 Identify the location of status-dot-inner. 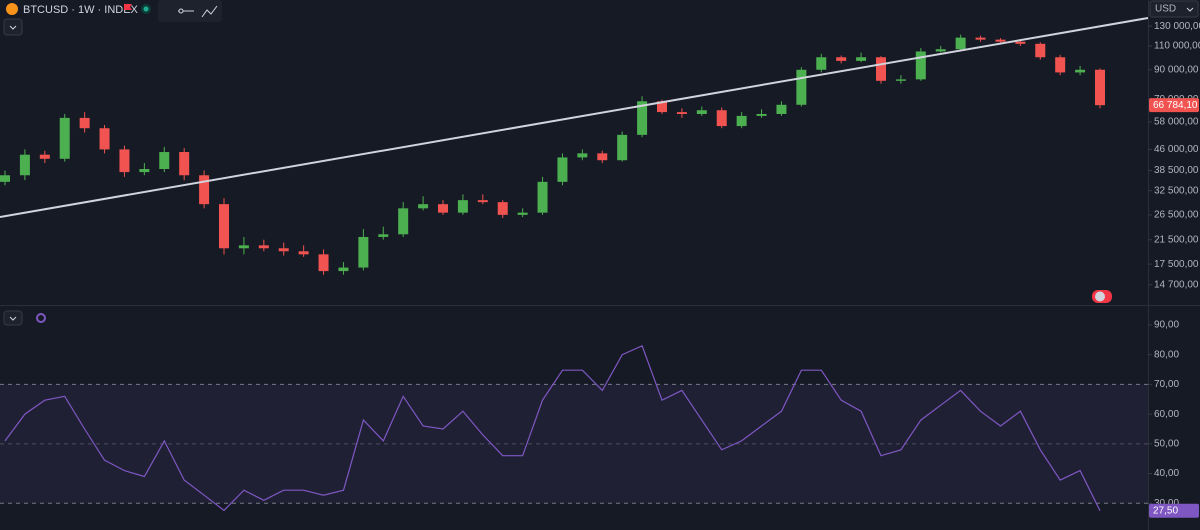
(146, 9).